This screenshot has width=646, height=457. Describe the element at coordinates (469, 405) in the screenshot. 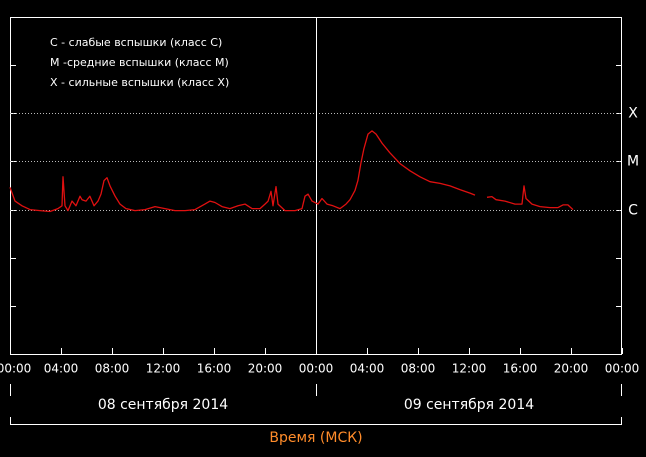

I see `date-label: 09 сентября 2014` at that location.